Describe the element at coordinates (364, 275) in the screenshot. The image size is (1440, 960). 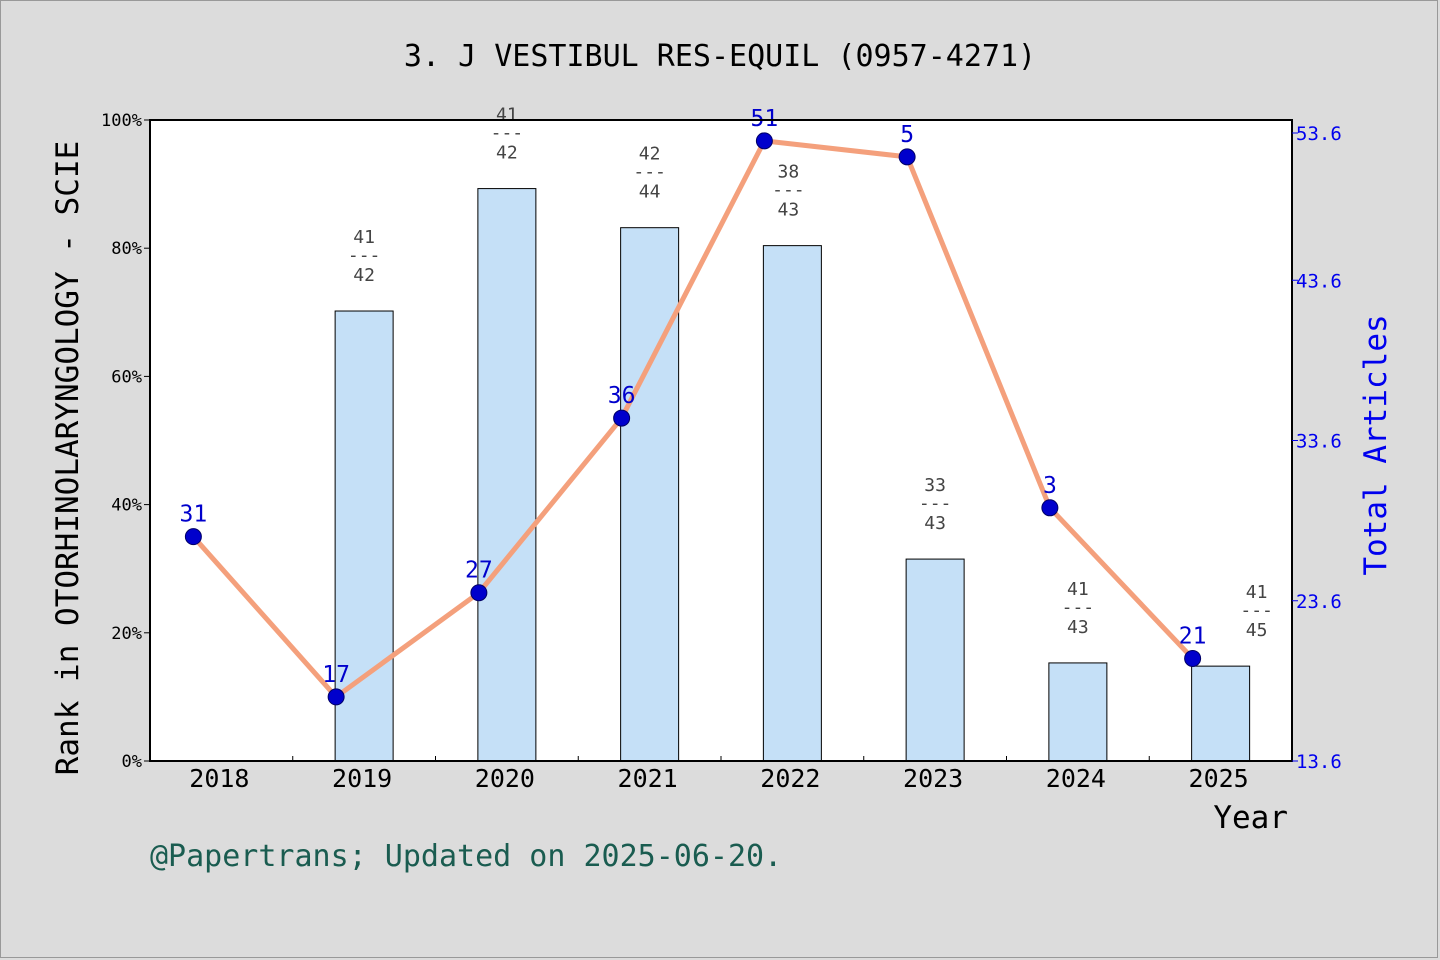
I see `rank-total-2019: 42` at that location.